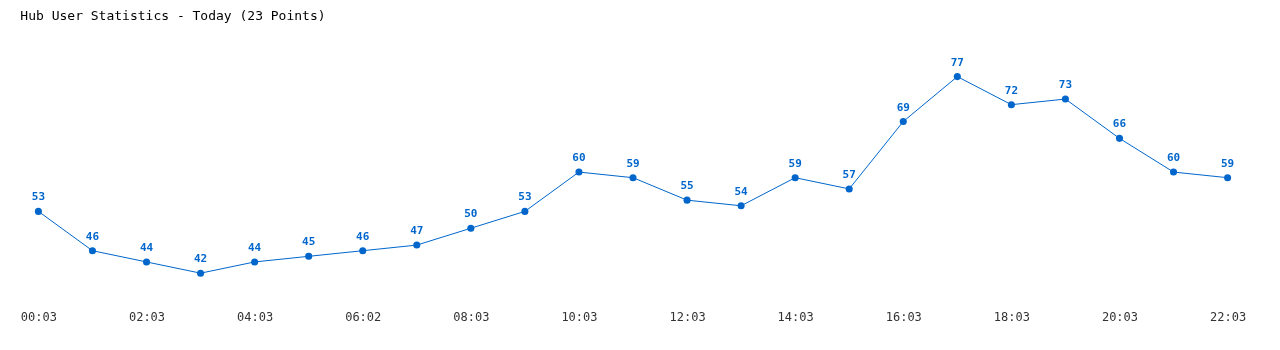 The height and width of the screenshot is (350, 1280). What do you see at coordinates (200, 259) in the screenshot?
I see `data-label: 42` at bounding box center [200, 259].